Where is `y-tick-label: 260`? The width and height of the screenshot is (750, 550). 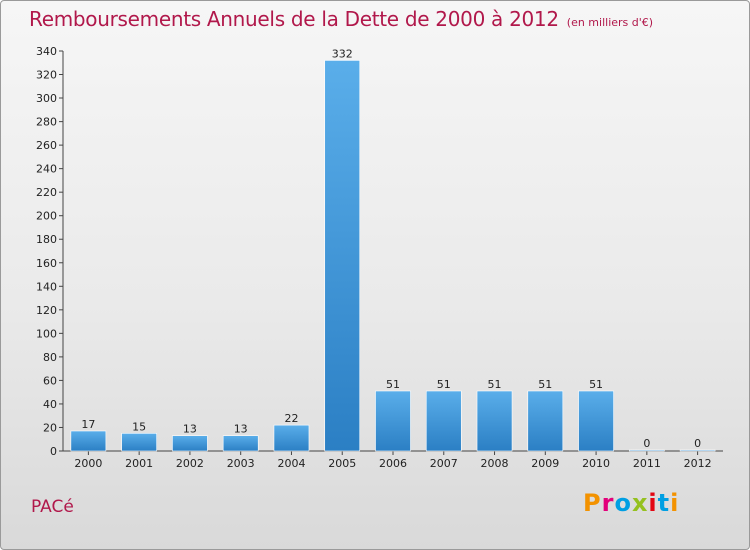
y-tick-label: 260 is located at coordinates (46, 145).